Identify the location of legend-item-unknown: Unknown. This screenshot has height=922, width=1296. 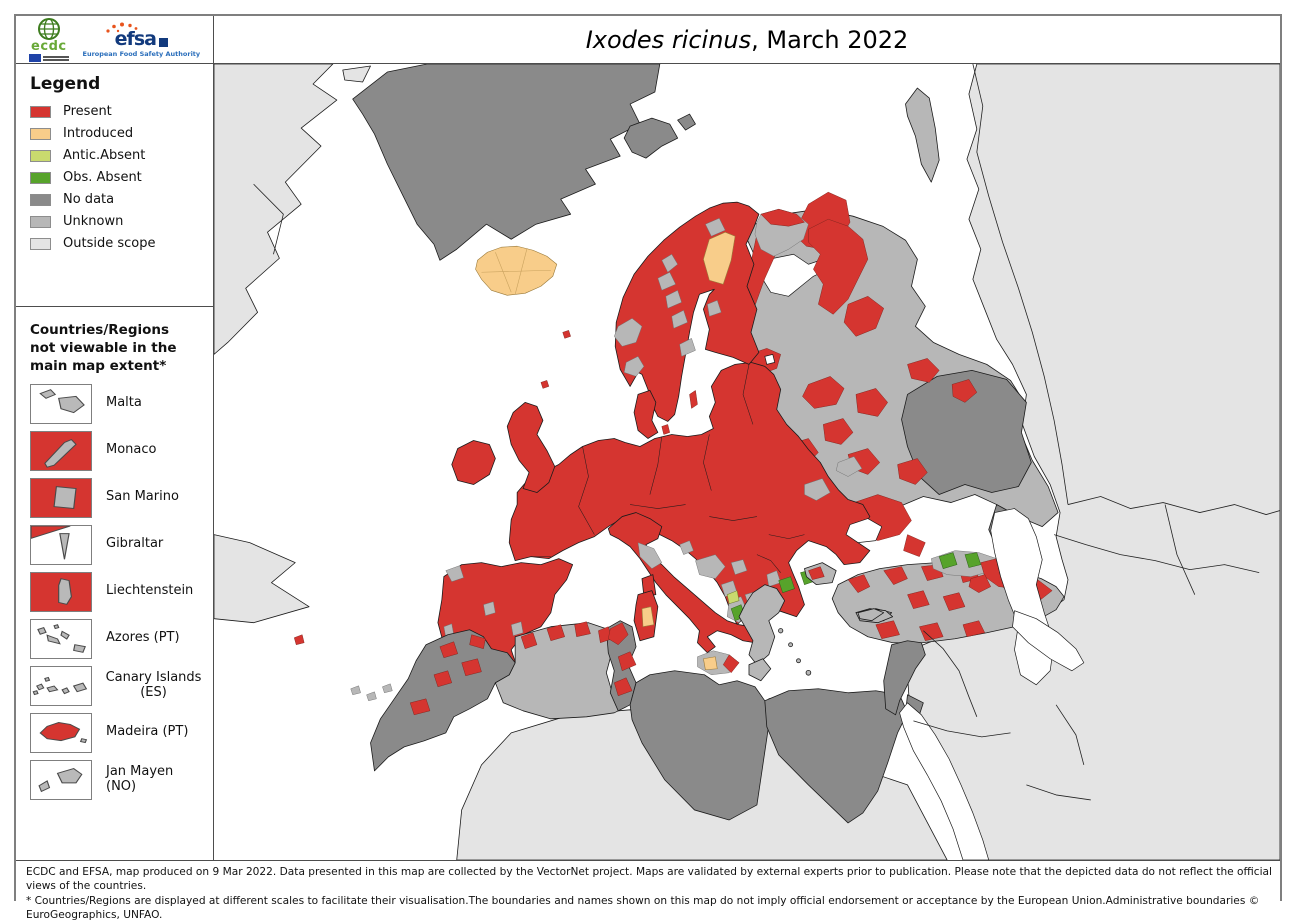
(115, 221).